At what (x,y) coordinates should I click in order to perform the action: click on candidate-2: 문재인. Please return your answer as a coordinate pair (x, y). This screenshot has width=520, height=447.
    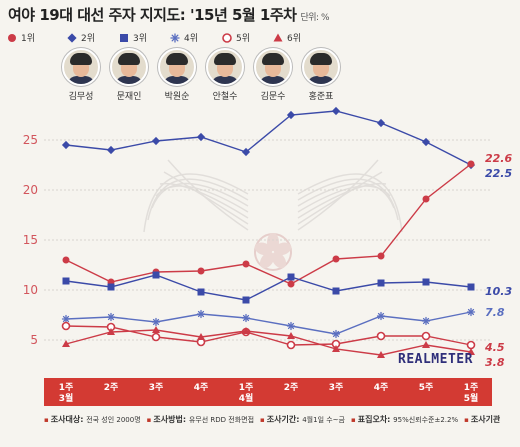
    Looking at the image, I should click on (129, 75).